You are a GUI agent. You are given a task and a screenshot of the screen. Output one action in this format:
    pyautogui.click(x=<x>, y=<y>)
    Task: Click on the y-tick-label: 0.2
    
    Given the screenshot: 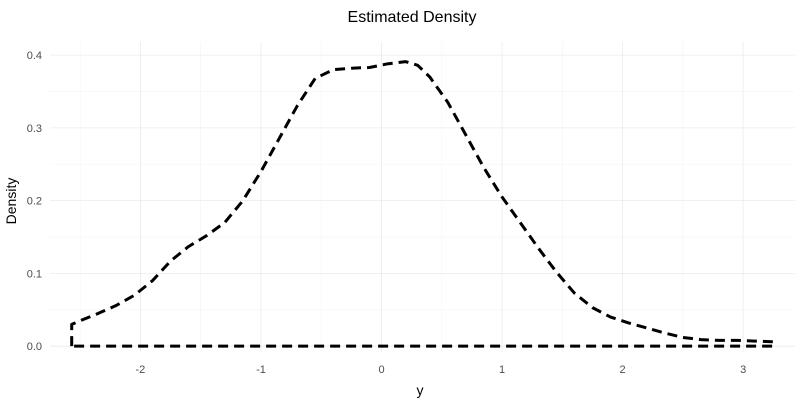 What is the action you would take?
    pyautogui.click(x=34, y=202)
    